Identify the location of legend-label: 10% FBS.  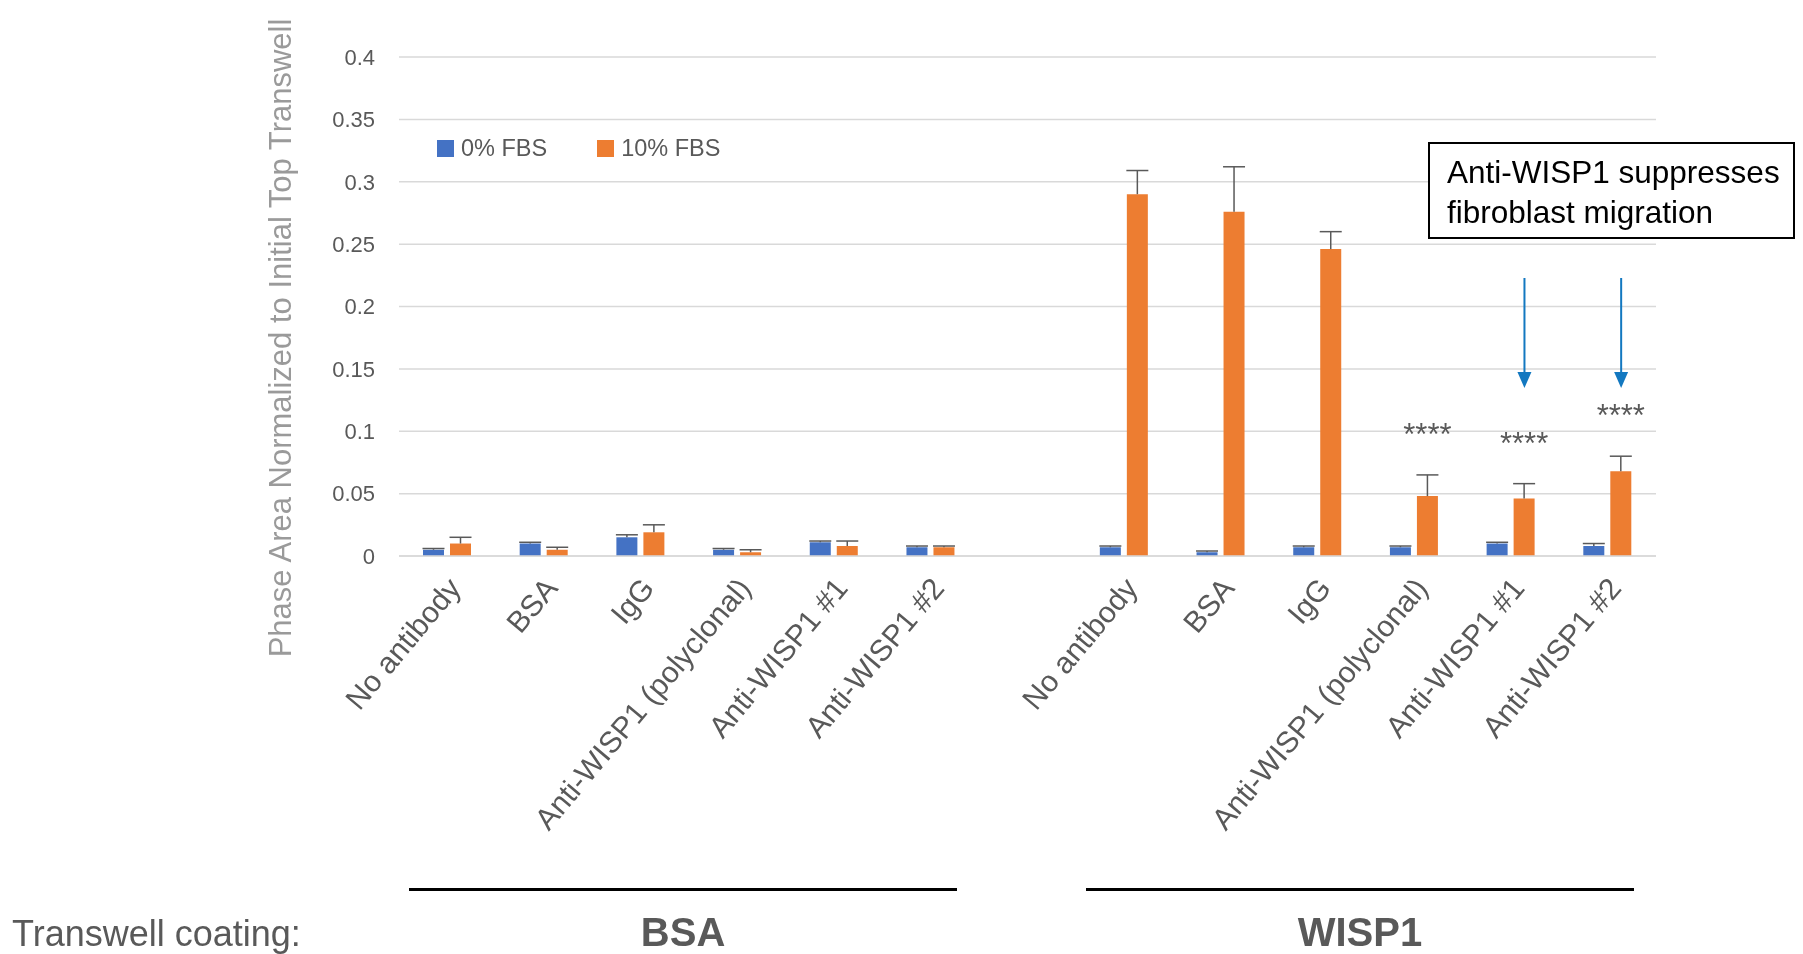
(671, 148).